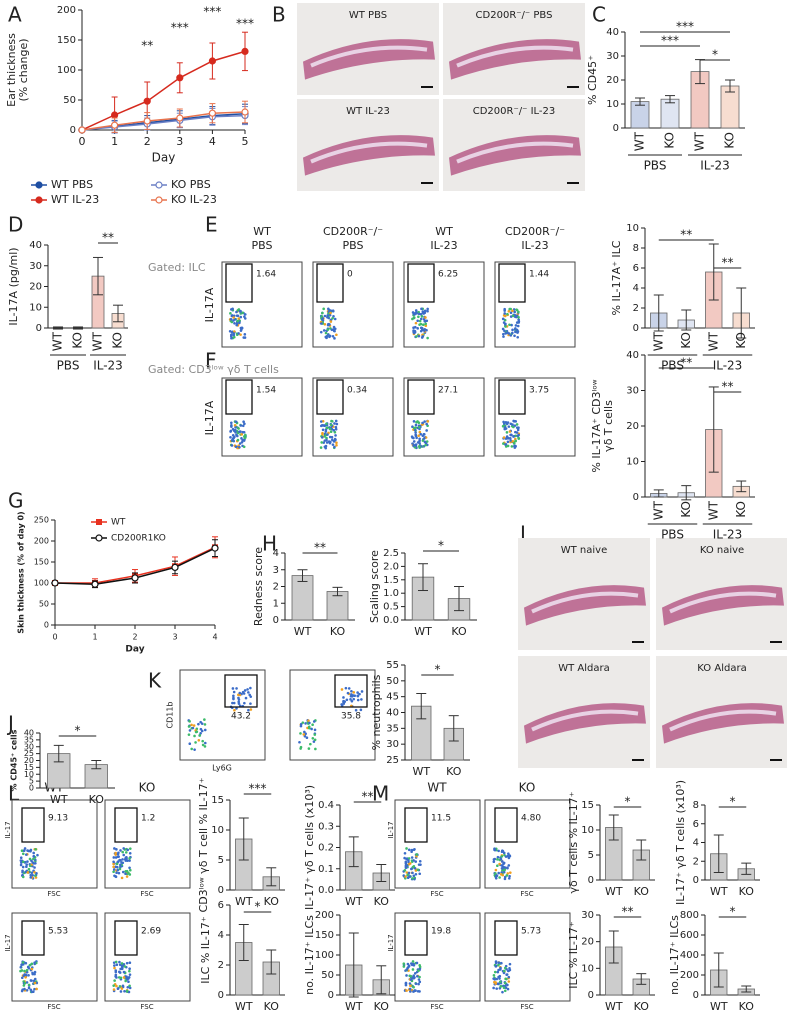  What do you see at coordinates (10, 724) in the screenshot?
I see `panel-label: J` at bounding box center [10, 724].